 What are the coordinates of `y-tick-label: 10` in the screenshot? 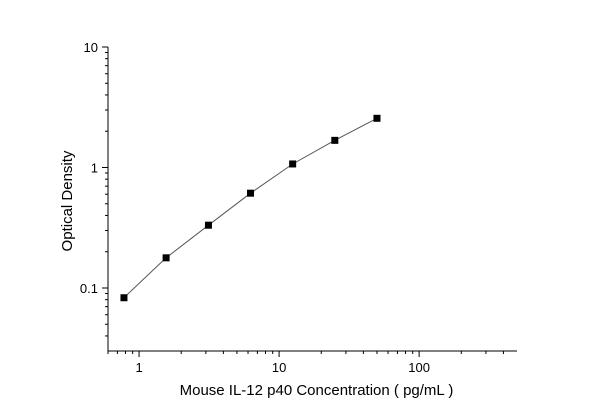 It's located at (91, 47).